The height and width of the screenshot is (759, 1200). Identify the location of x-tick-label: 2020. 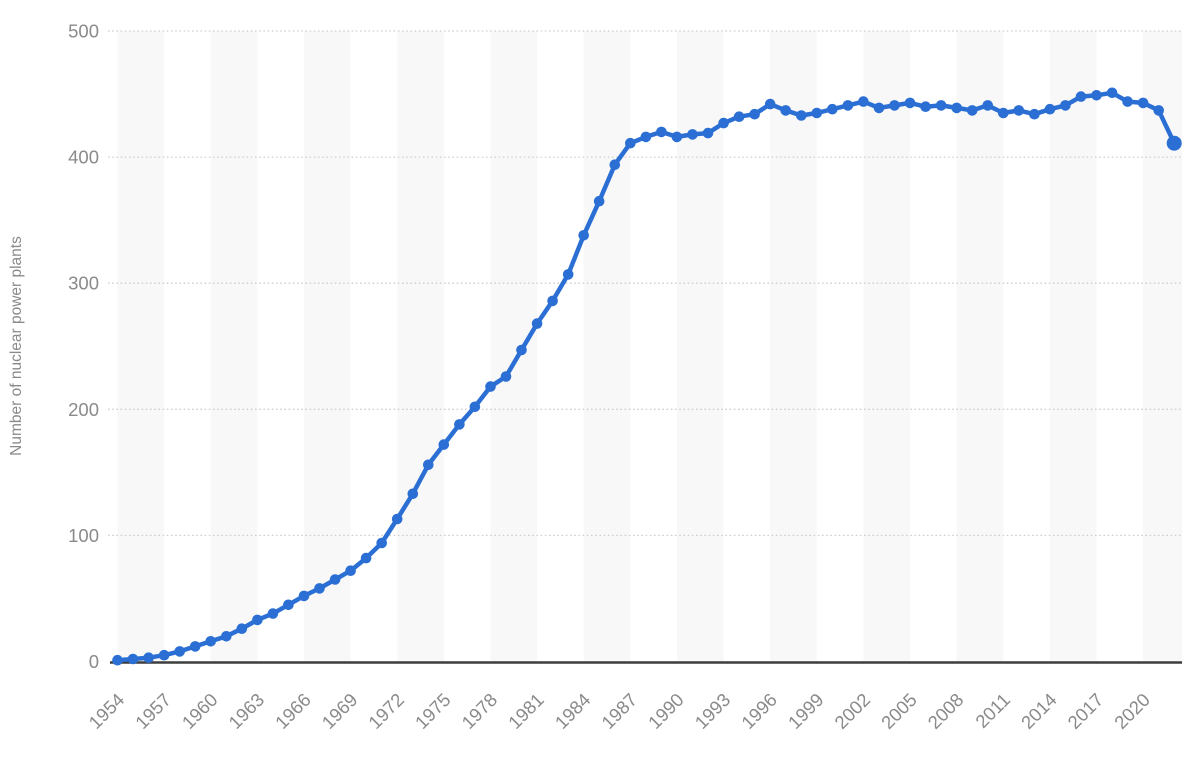
(1132, 711).